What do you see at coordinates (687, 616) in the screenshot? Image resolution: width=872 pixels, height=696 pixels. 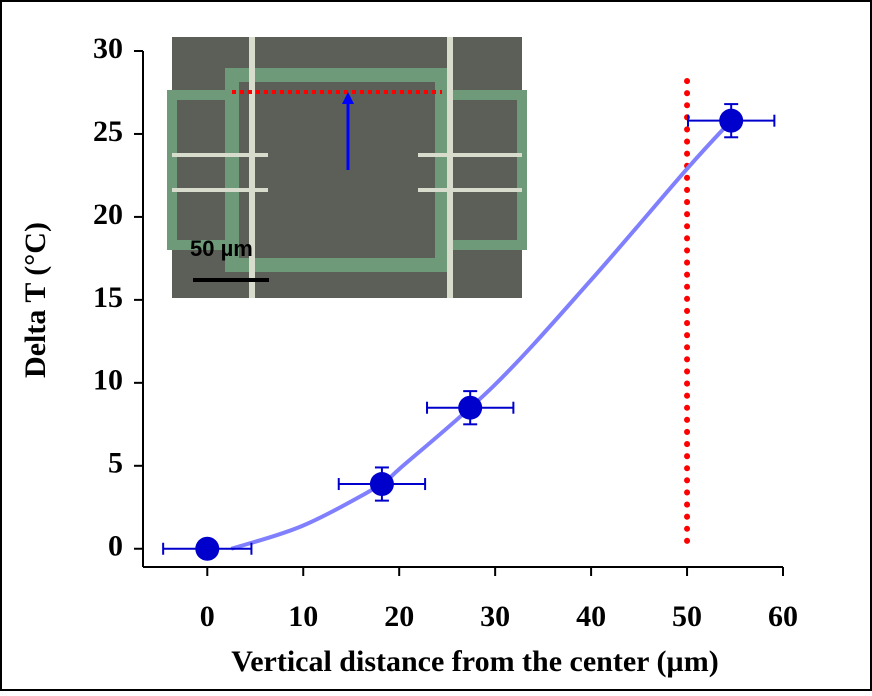 I see `x-tick-label: 50` at bounding box center [687, 616].